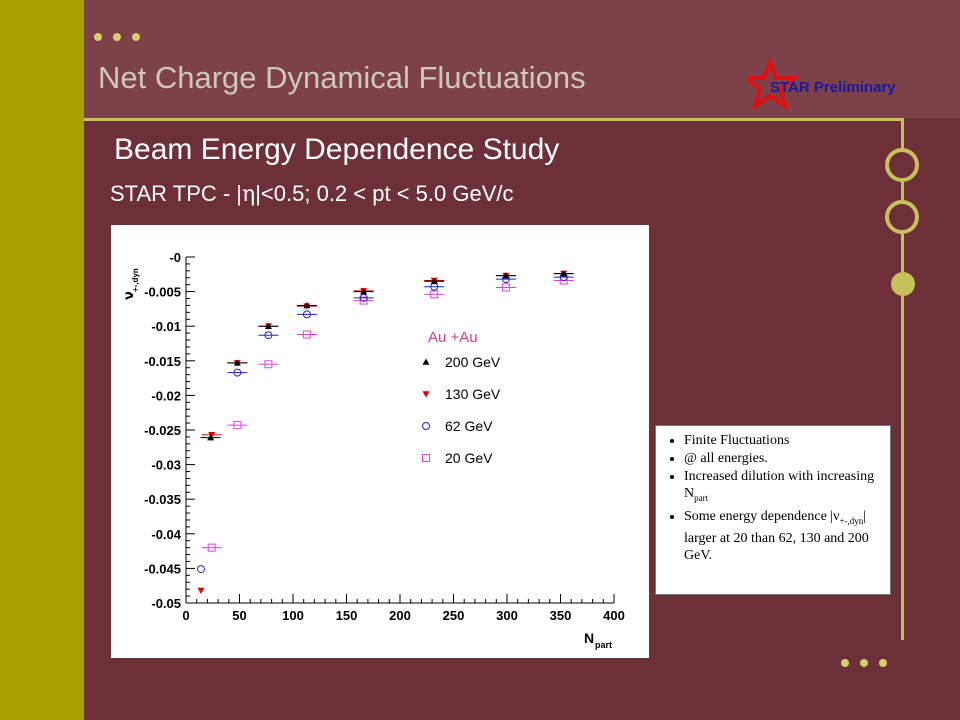  Describe the element at coordinates (726, 458) in the screenshot. I see `bullet-text: @ all energies.` at that location.